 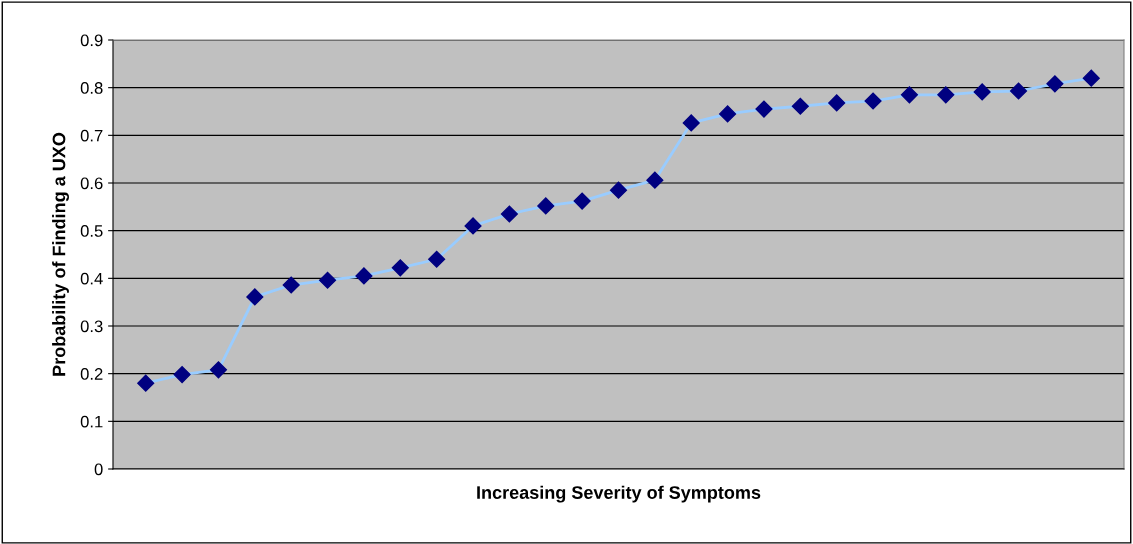 I want to click on y-tick-label: 0, so click(x=98, y=469).